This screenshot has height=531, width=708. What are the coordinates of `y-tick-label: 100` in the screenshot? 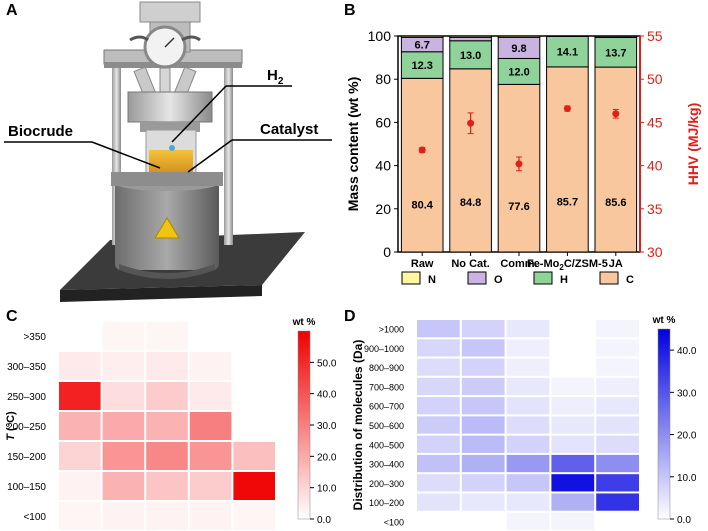 It's located at (380, 36).